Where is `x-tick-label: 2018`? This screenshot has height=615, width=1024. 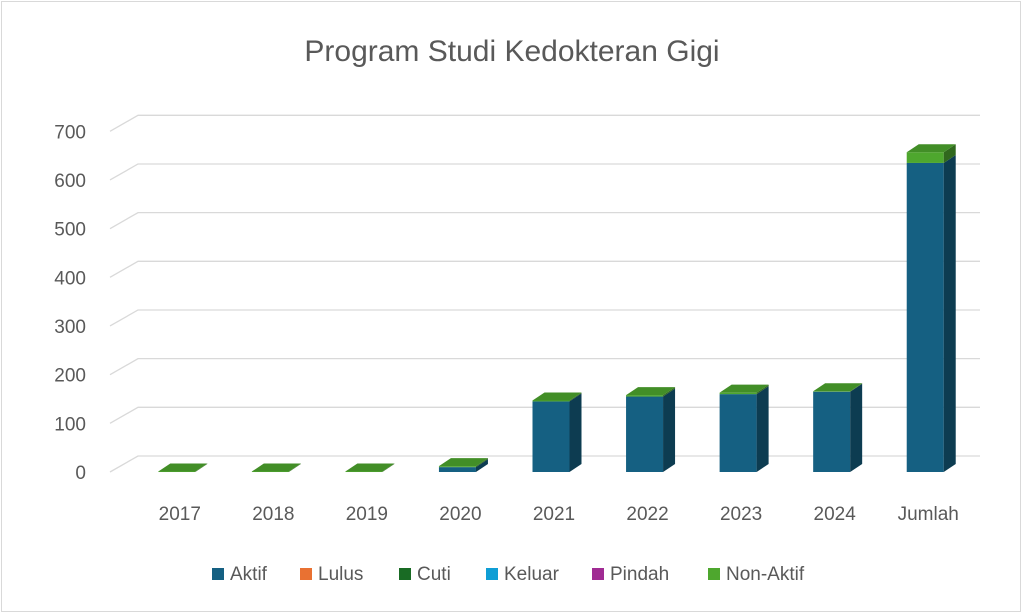 x-tick-label: 2018 is located at coordinates (273, 514).